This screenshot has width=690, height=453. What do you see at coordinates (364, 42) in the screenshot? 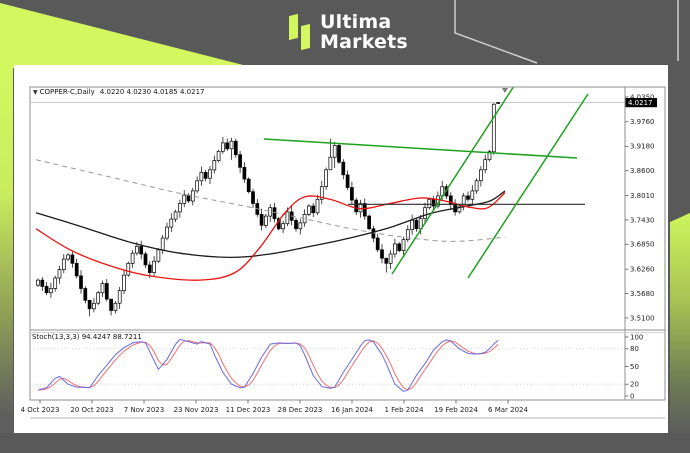
I see `brand-name-line2: Markets` at bounding box center [364, 42].